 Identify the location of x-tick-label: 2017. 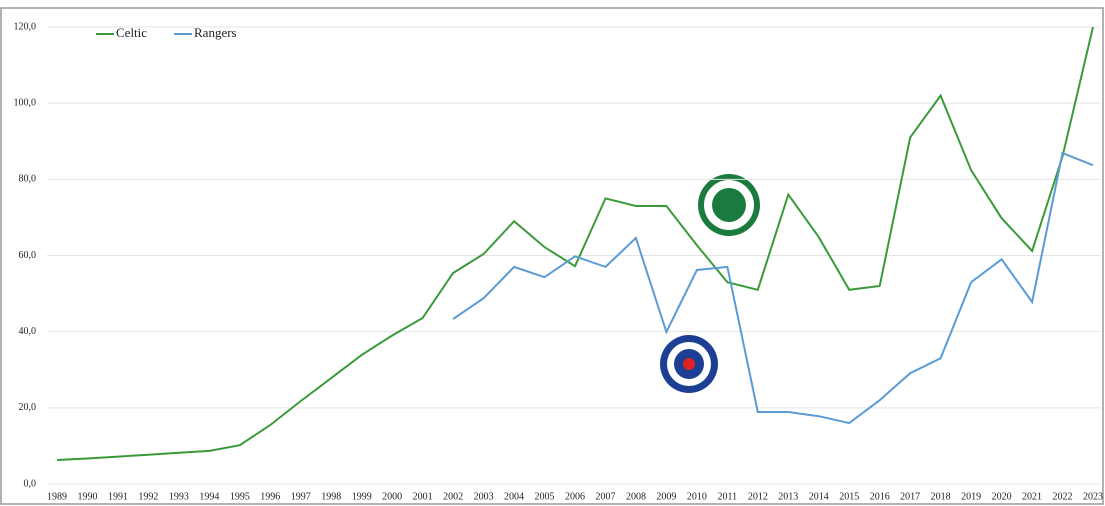
(910, 496).